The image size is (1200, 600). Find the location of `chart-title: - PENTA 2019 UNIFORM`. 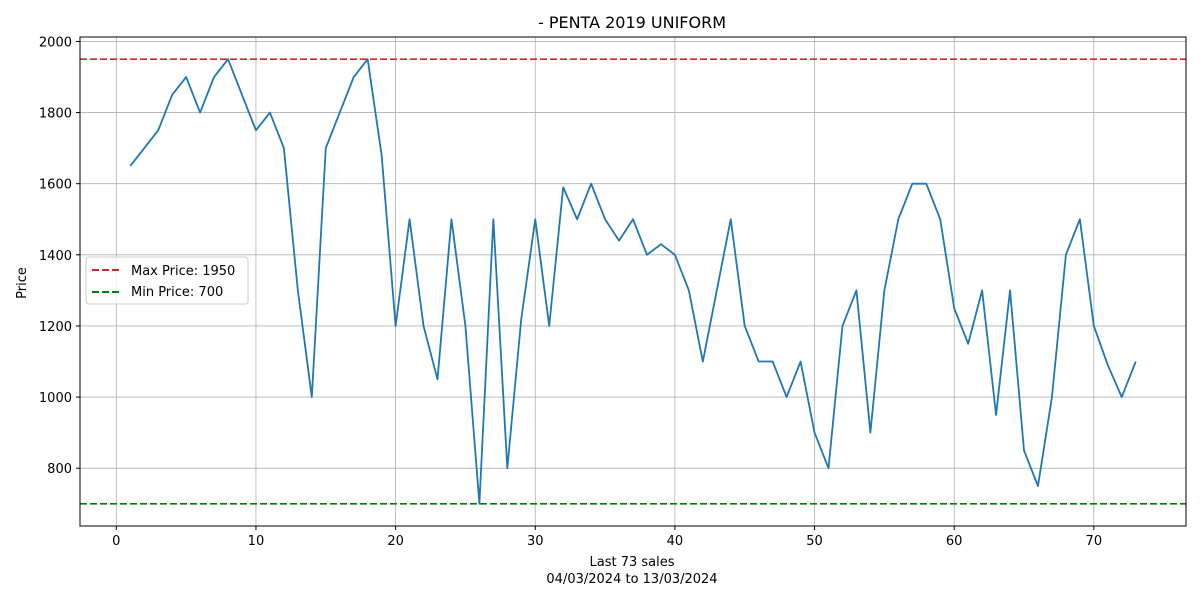

chart-title: - PENTA 2019 UNIFORM is located at coordinates (632, 22).